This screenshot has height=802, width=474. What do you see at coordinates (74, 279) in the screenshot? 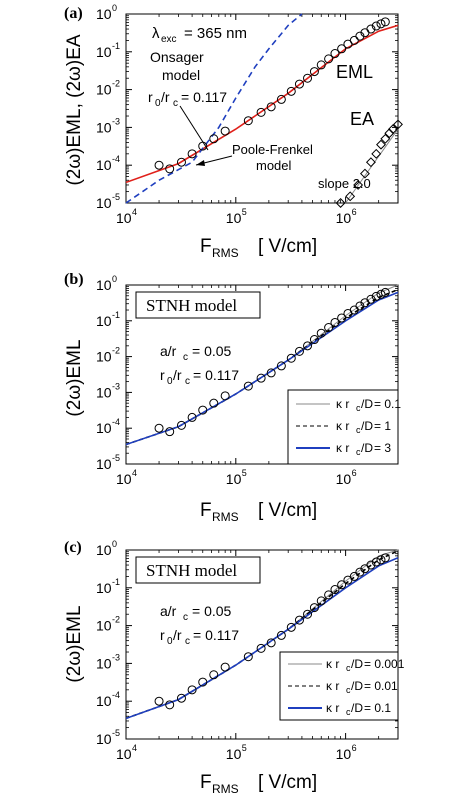
I see `panel-b-label: (b)` at bounding box center [74, 279].